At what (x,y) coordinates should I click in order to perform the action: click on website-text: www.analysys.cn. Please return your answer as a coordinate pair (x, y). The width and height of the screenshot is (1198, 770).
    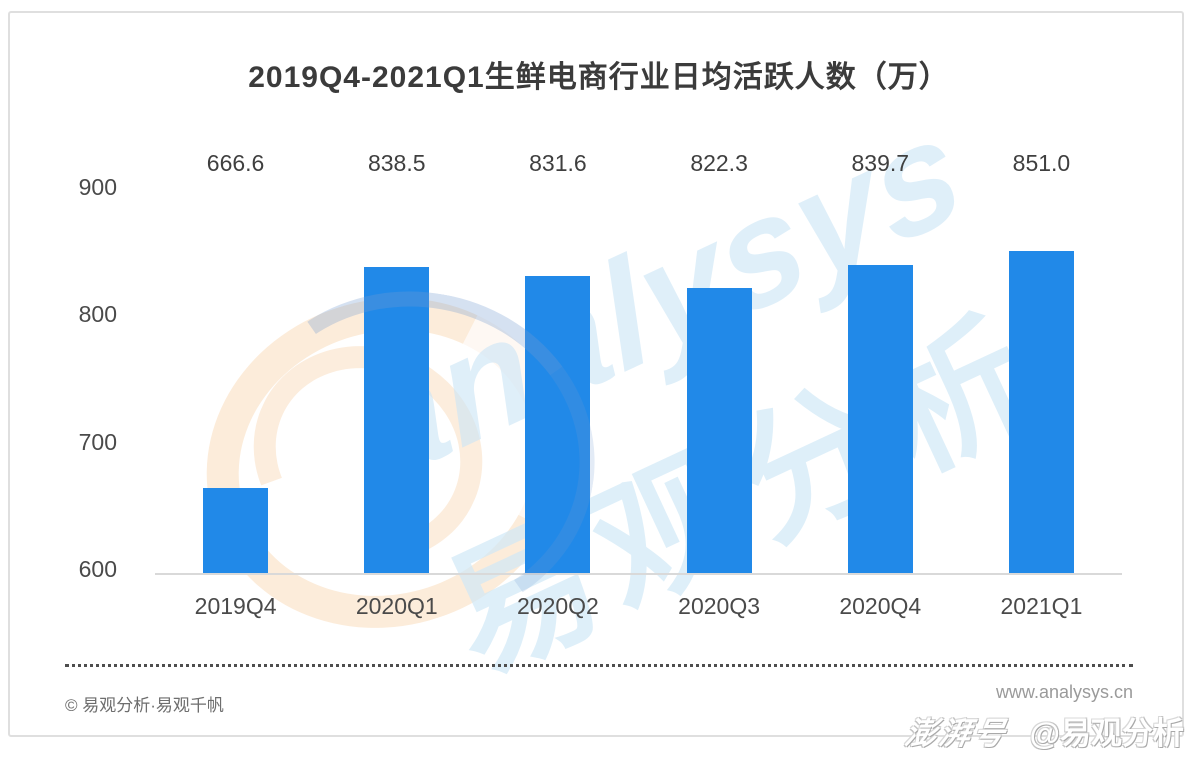
    Looking at the image, I should click on (1064, 692).